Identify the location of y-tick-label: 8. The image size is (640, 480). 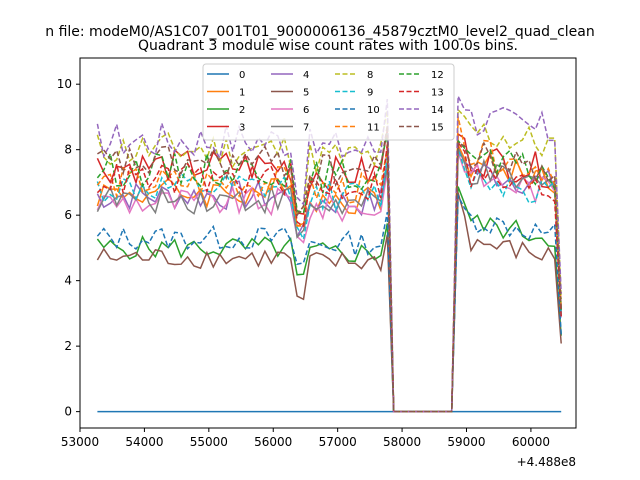
(68, 150).